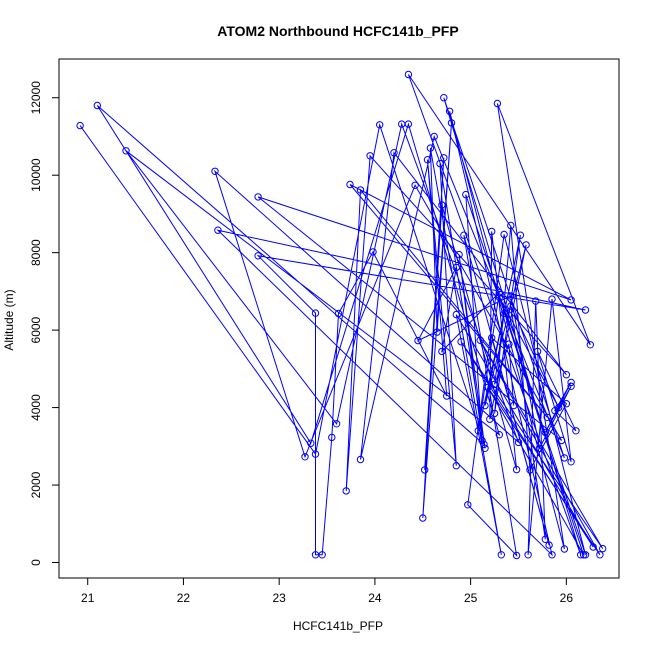  Describe the element at coordinates (567, 598) in the screenshot. I see `x-tick-label: 26` at that location.